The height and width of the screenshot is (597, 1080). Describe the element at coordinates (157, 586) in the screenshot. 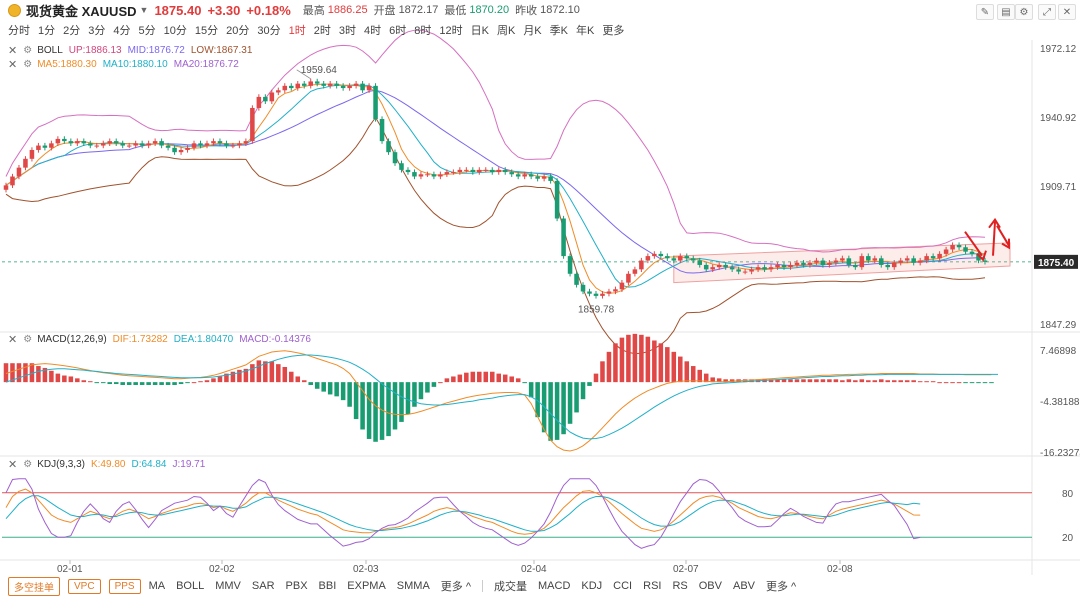

I see `main-indicator-option: MA` at that location.